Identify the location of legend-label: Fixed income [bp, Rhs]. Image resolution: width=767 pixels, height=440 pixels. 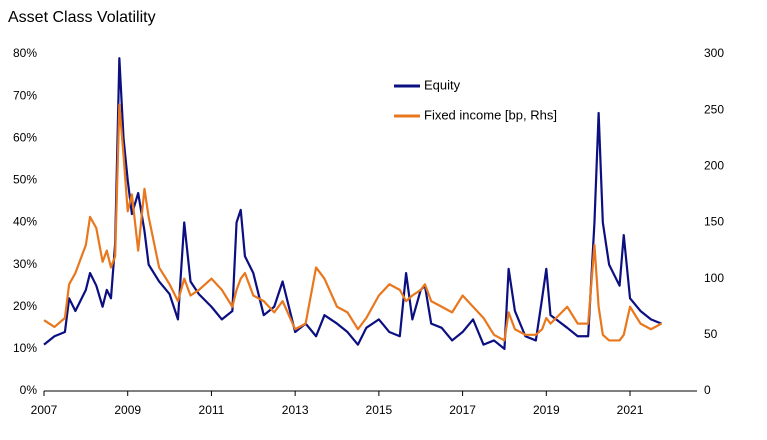
(490, 114).